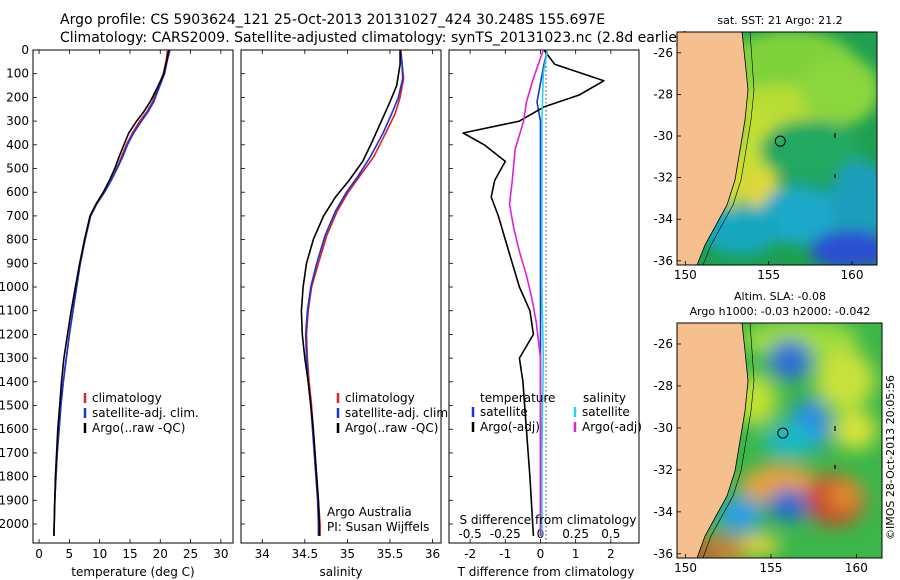 This screenshot has width=900, height=580. Describe the element at coordinates (14, 311) in the screenshot. I see `depth-tick-label: 1100` at that location.